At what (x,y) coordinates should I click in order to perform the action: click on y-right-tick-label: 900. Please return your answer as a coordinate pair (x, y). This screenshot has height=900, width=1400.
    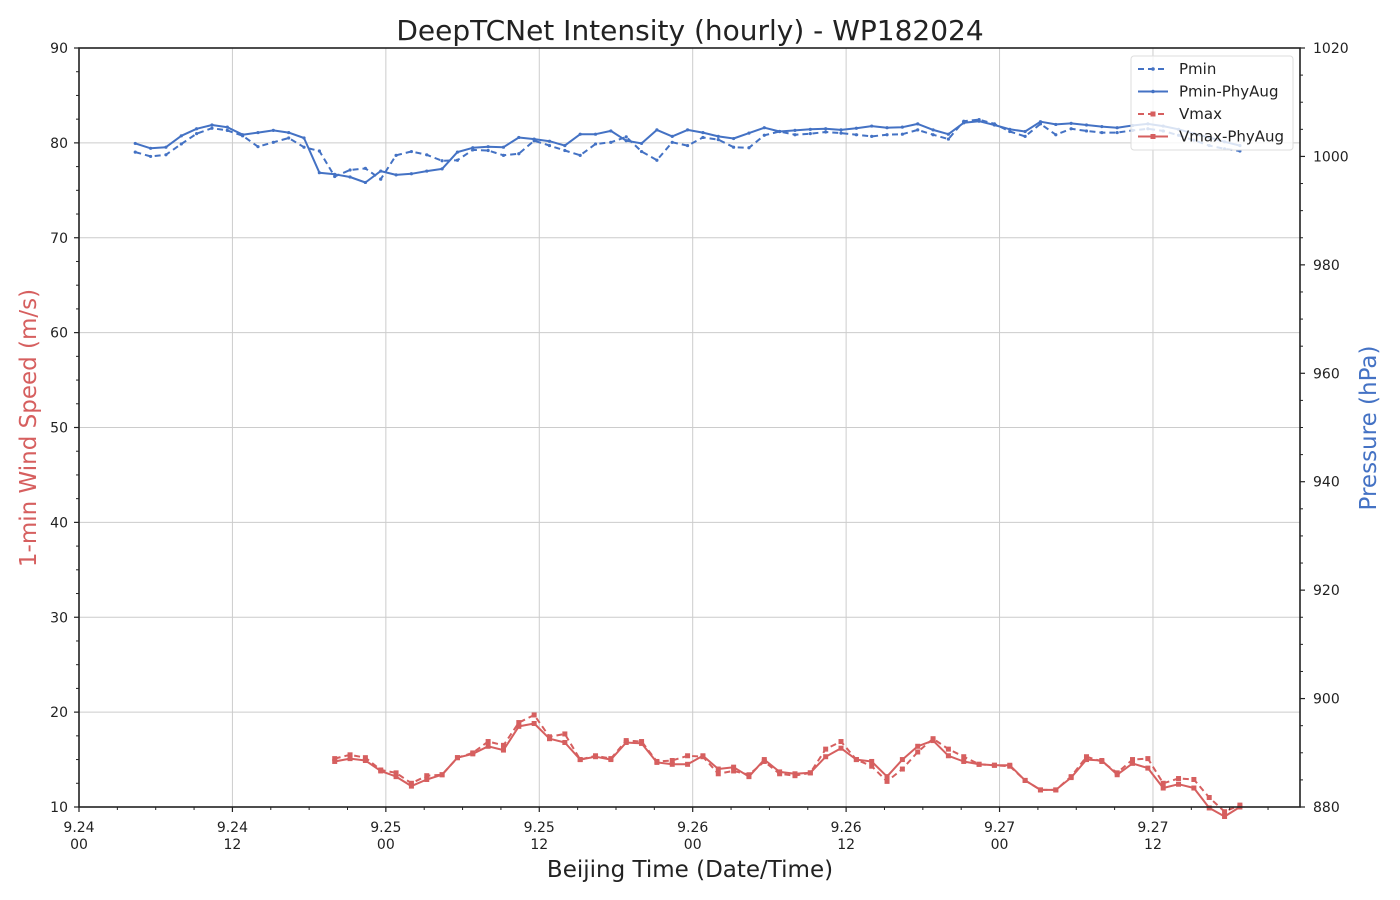
    Looking at the image, I should click on (1326, 700).